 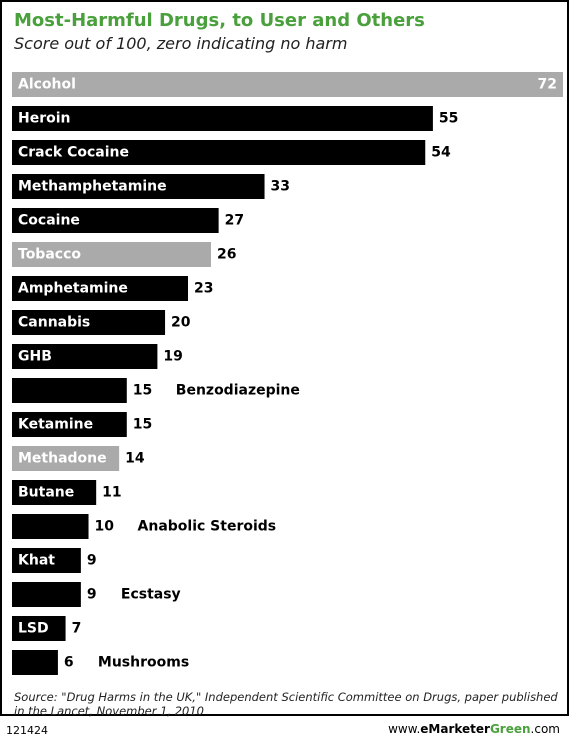 What do you see at coordinates (54, 323) in the screenshot?
I see `category-label-cannabis: Cannabis` at bounding box center [54, 323].